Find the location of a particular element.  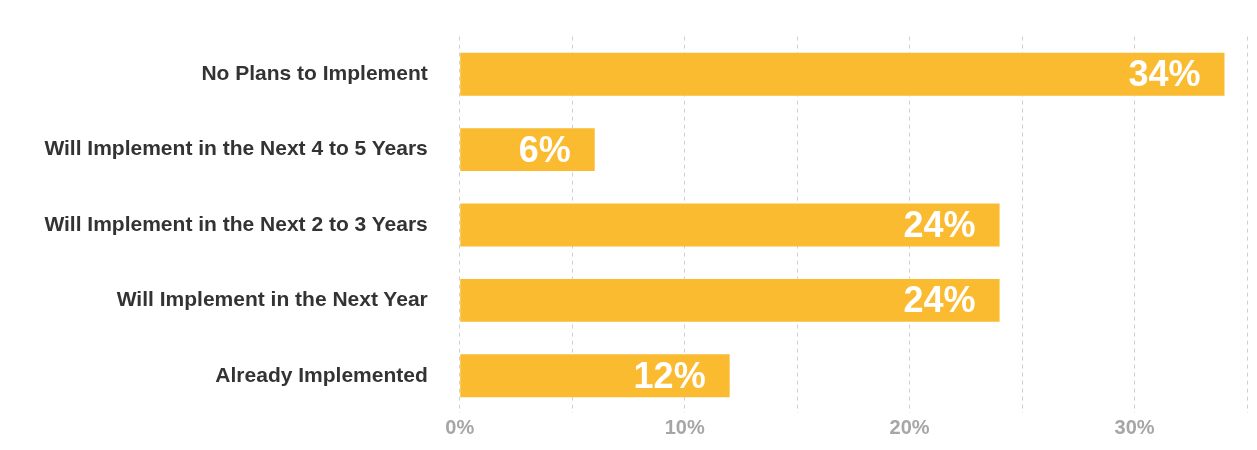

y-tick-label: Will Implement in the Next Year is located at coordinates (272, 299).